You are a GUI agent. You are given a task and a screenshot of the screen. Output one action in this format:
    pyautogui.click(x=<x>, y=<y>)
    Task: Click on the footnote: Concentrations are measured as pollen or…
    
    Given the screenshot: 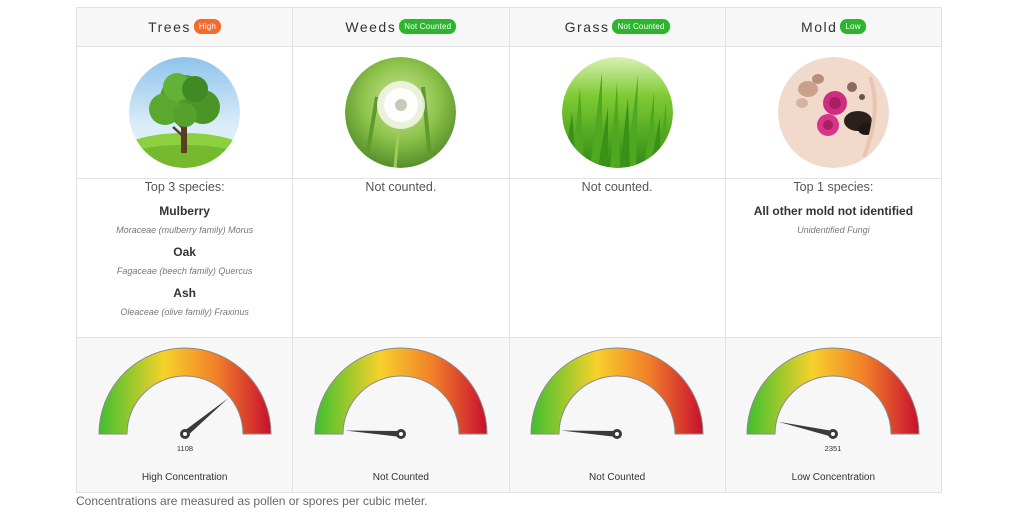 What is the action you would take?
    pyautogui.click(x=252, y=501)
    